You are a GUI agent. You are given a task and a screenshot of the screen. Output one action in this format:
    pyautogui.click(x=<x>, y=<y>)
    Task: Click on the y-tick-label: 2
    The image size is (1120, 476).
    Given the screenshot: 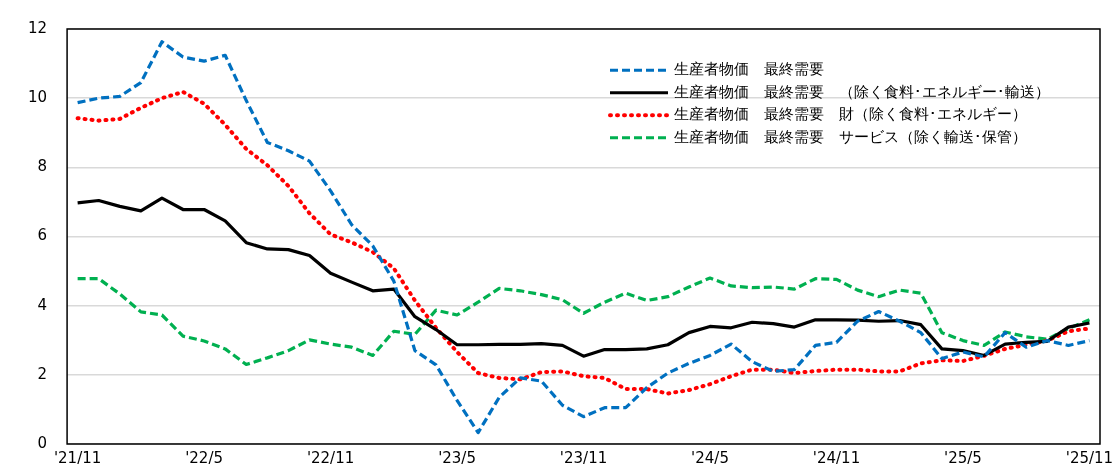 What is the action you would take?
    pyautogui.click(x=42, y=373)
    